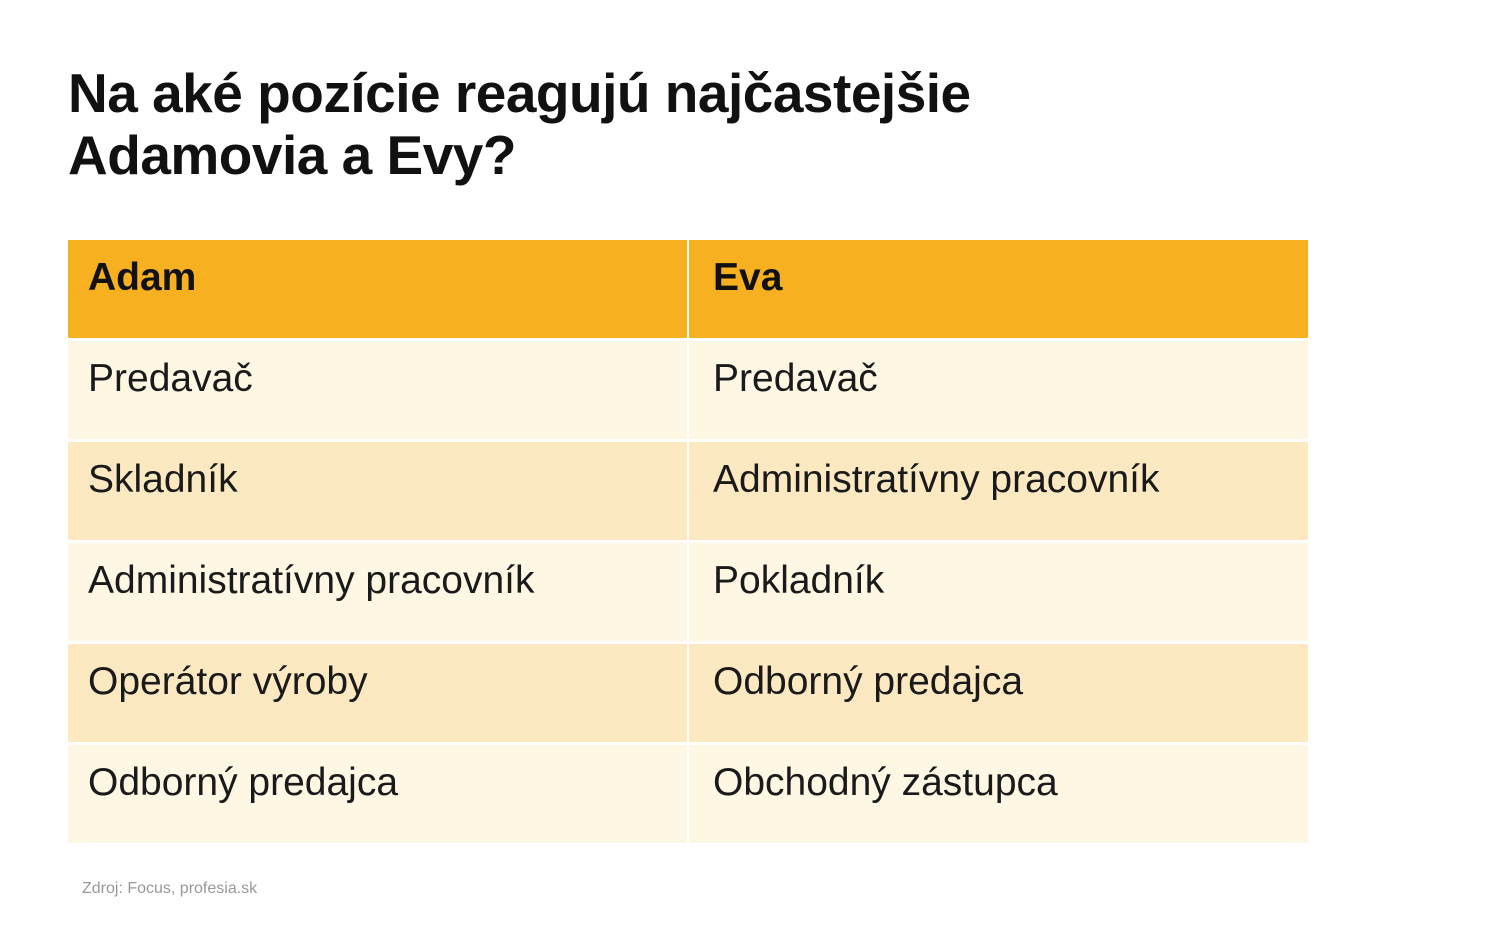 The image size is (1500, 948). I want to click on title-line-1: Na aké pozície reagujú najčastejšie, so click(519, 93).